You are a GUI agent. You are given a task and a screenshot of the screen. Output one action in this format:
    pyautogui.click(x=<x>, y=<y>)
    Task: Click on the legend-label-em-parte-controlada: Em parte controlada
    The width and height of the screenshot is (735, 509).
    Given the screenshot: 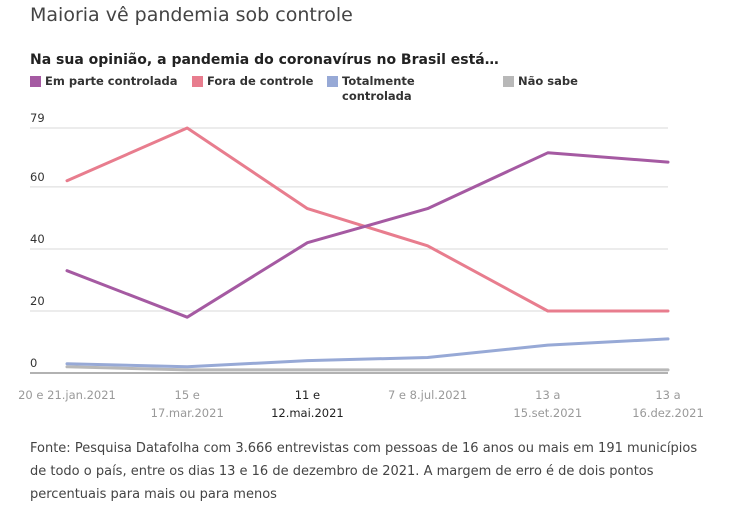 What is the action you would take?
    pyautogui.click(x=111, y=81)
    